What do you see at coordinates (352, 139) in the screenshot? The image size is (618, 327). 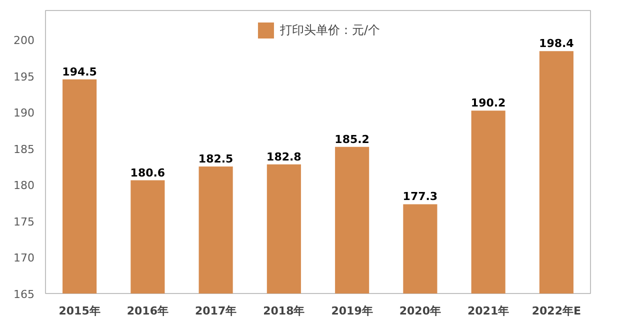 I see `data-label: 185.2` at bounding box center [352, 139].